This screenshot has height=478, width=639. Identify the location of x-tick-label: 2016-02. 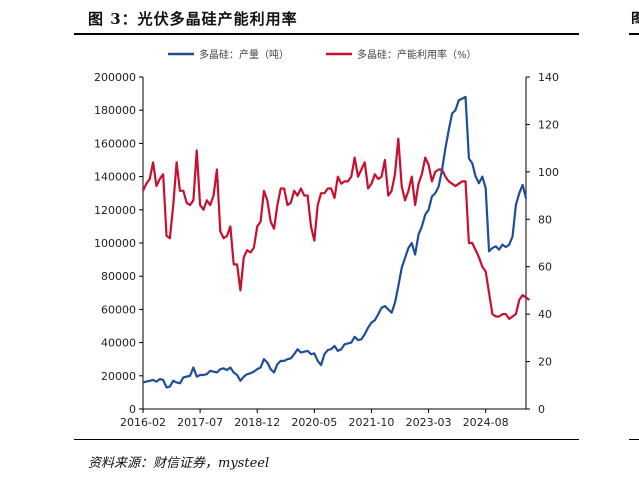
(143, 422).